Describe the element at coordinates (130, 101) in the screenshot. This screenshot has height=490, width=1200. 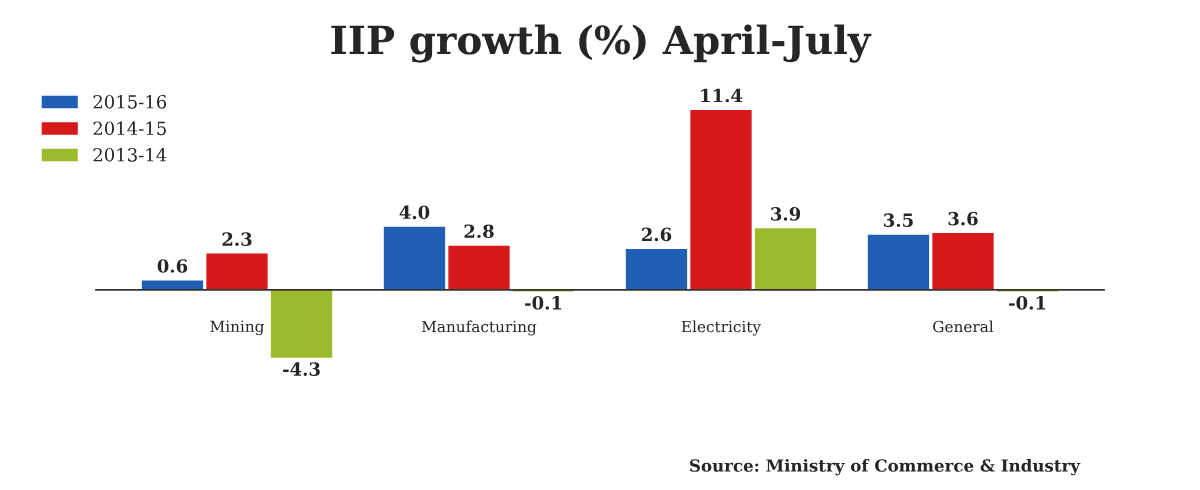
I see `legend-label: 2015-16` at that location.